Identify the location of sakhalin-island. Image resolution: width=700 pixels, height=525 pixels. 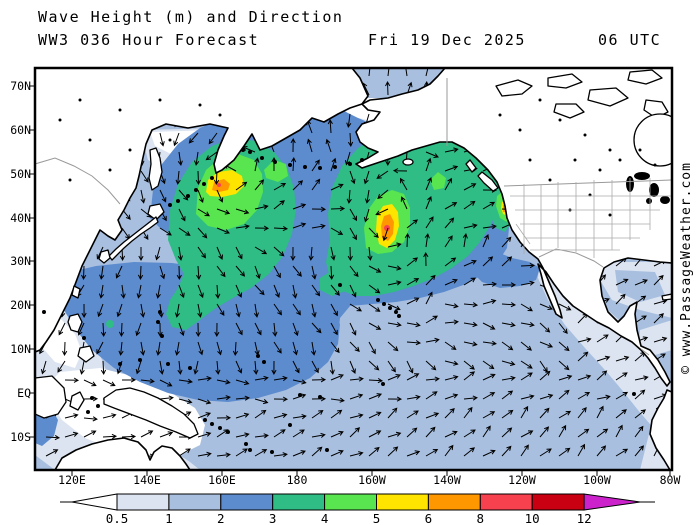
(155, 169).